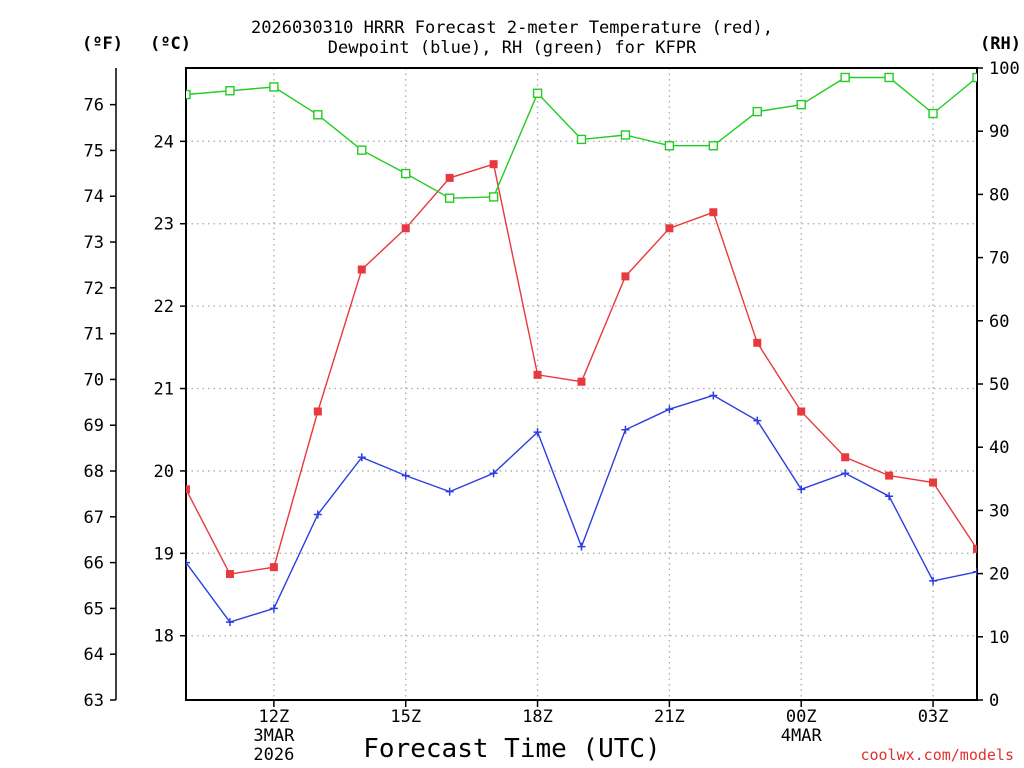 The width and height of the screenshot is (1024, 768). I want to click on fahrenheit-tick-label: 67, so click(94, 518).